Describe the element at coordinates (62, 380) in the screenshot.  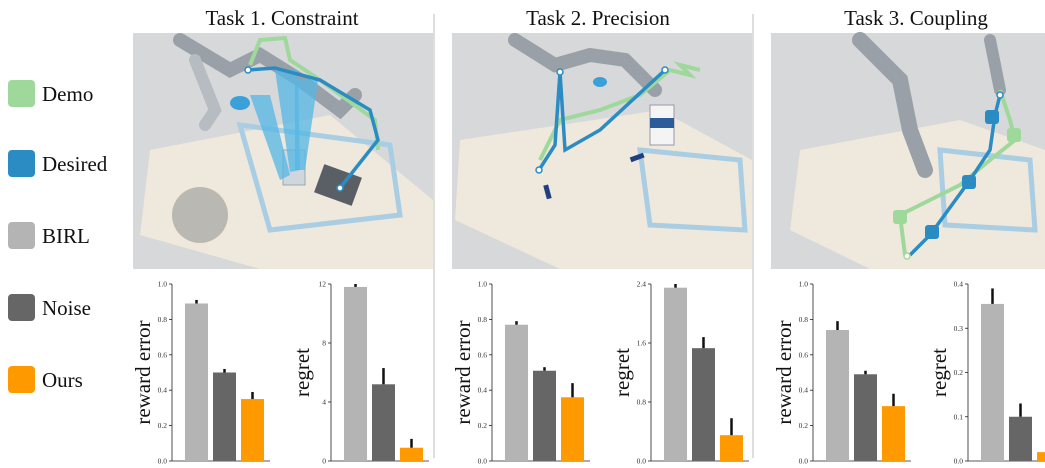
I see `legend-label-ours: Ours` at that location.